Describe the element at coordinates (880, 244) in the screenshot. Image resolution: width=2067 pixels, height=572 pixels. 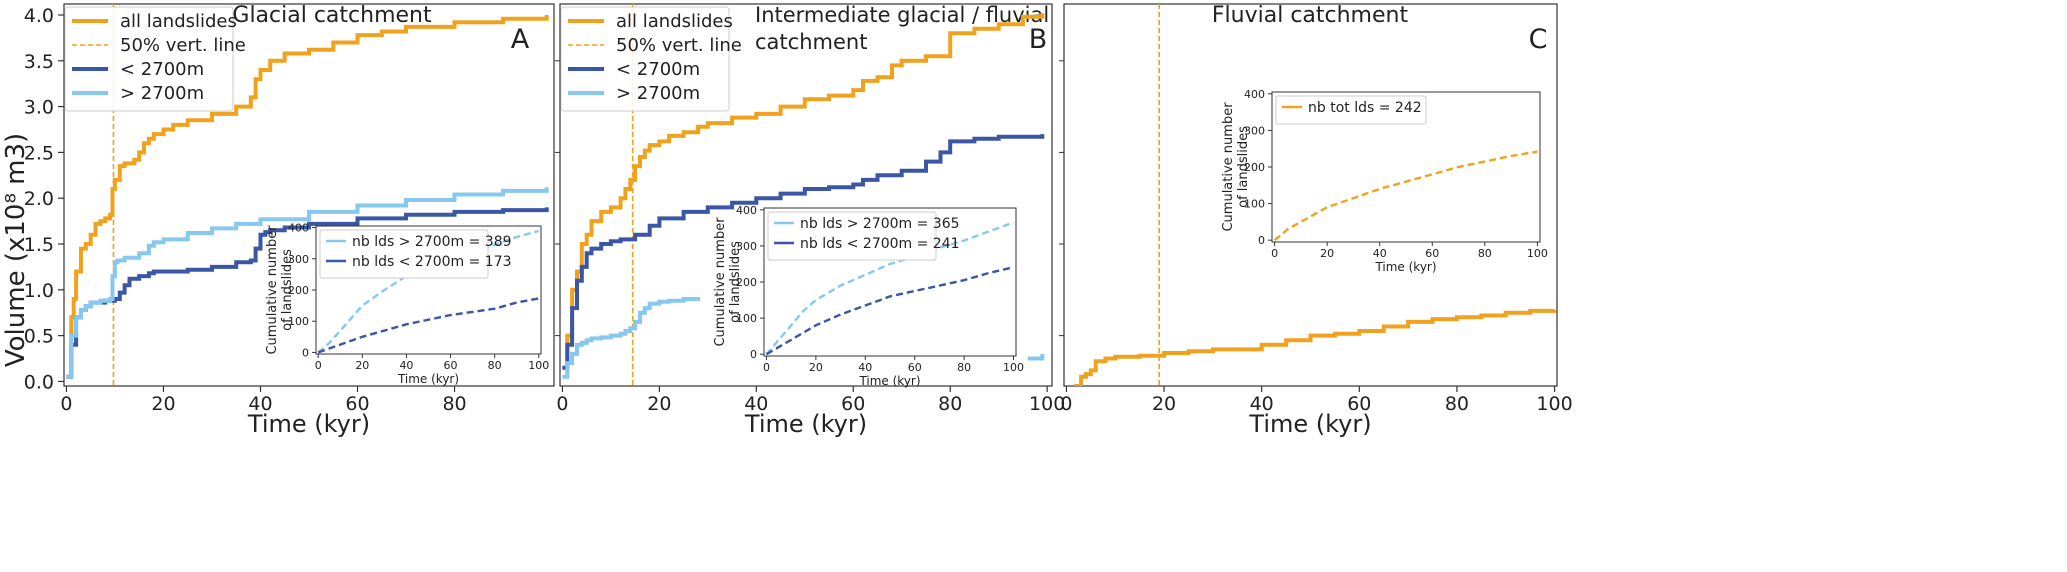
I see `inset-legend-label: nb lds < 2700m = 241` at that location.